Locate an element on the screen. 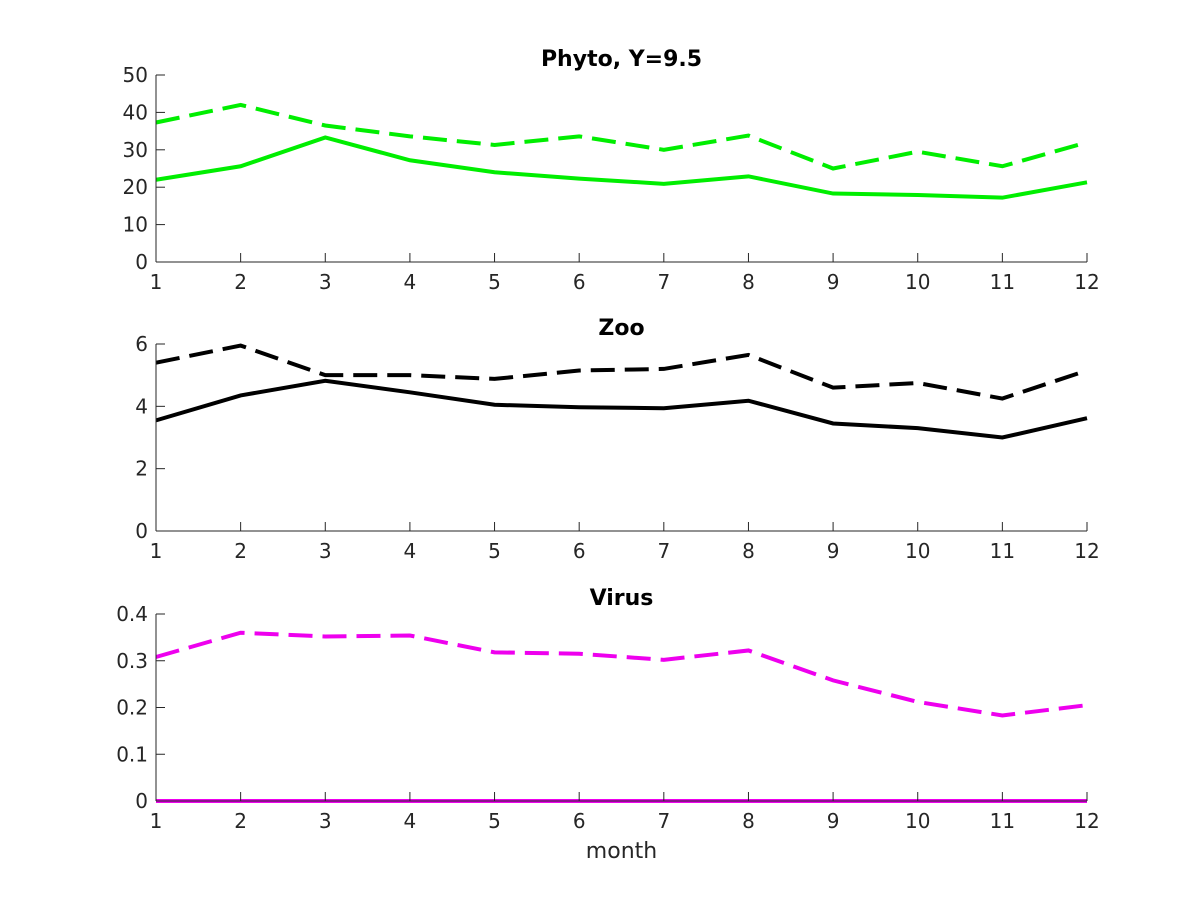 The image size is (1200, 900). chart-title: Virus is located at coordinates (622, 598).